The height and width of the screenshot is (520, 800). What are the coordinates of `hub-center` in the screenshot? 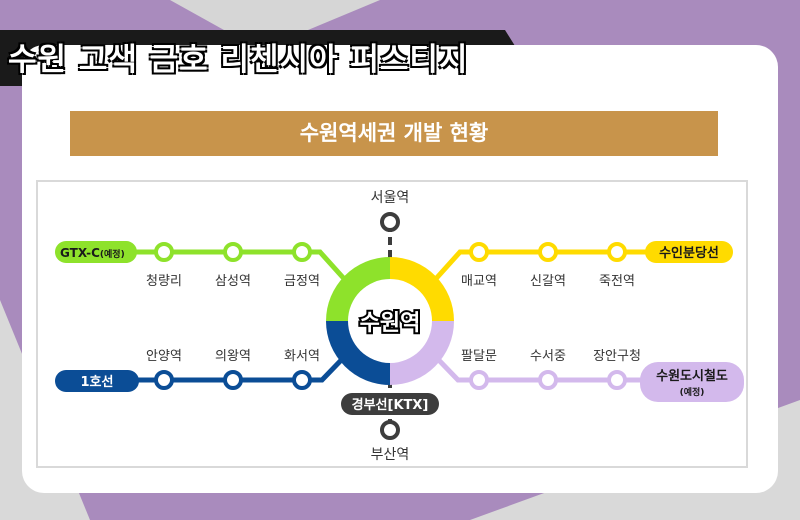 It's located at (390, 321).